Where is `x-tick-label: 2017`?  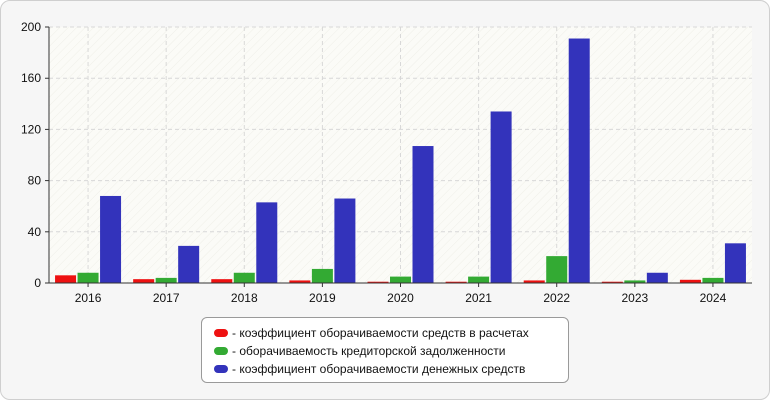 x-tick-label: 2017 is located at coordinates (166, 298).